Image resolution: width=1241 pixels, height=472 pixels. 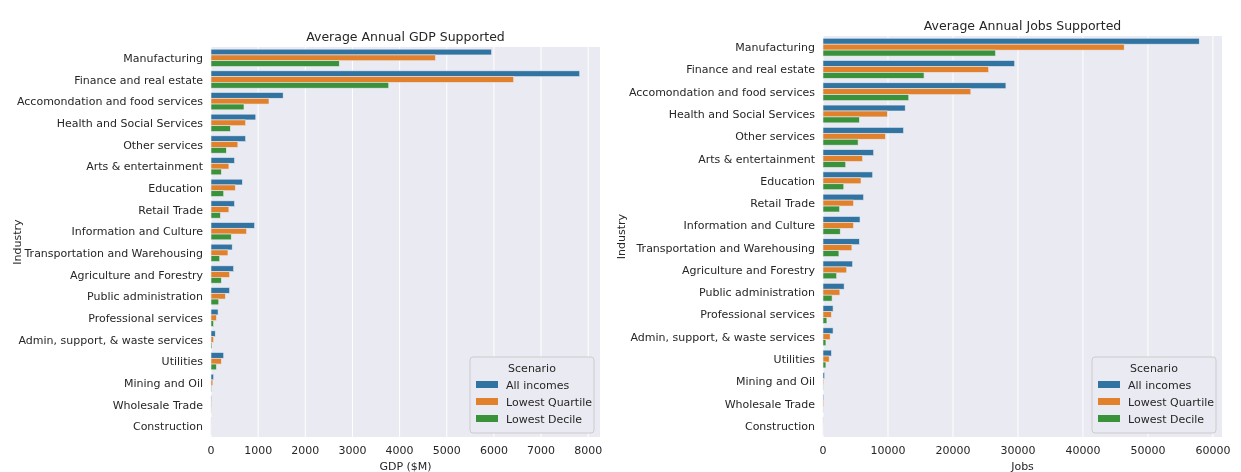 I want to click on x-tick-label: 3000, so click(x=352, y=450).